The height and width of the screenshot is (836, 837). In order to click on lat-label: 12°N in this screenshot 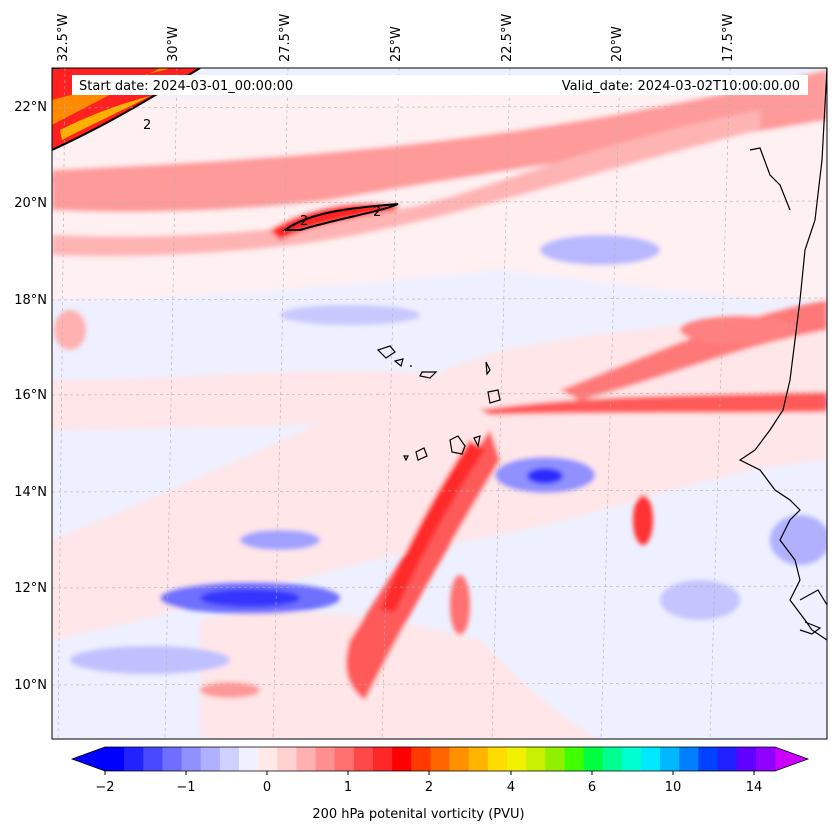, I will do `click(30, 588)`.